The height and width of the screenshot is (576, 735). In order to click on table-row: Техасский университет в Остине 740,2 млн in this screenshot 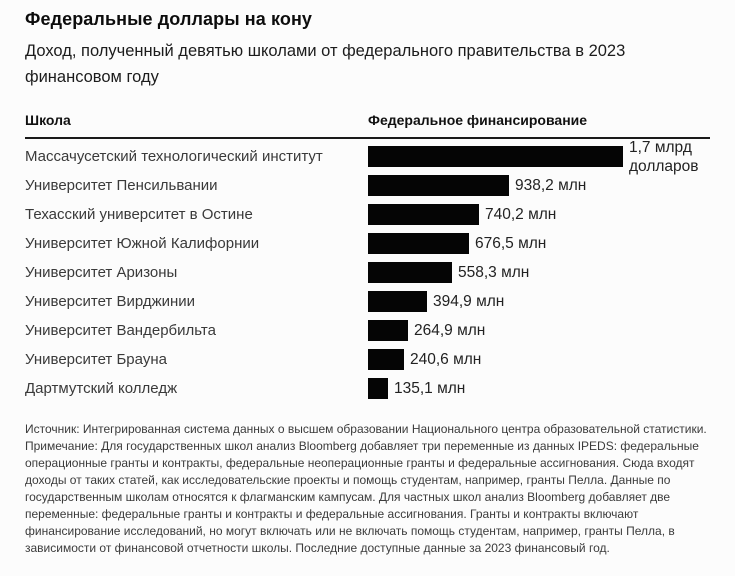, I will do `click(367, 214)`.